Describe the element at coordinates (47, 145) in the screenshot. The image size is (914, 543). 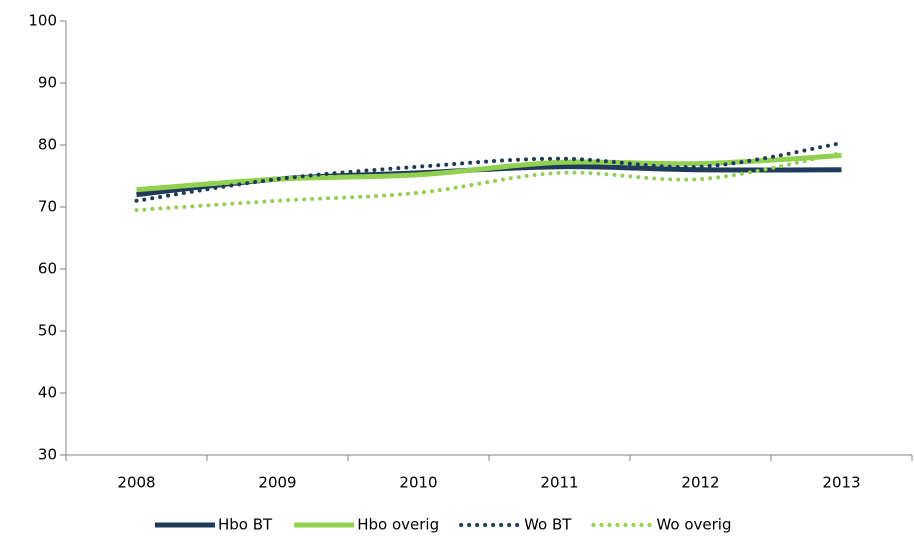
I see `y-tick-label: 80` at that location.